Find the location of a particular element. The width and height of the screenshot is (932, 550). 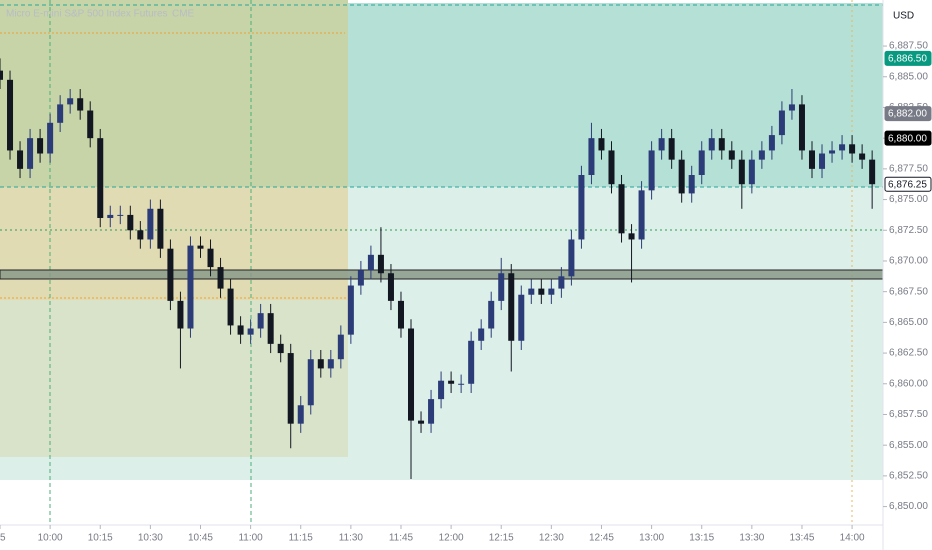

price-axis is located at coordinates (907, 275).